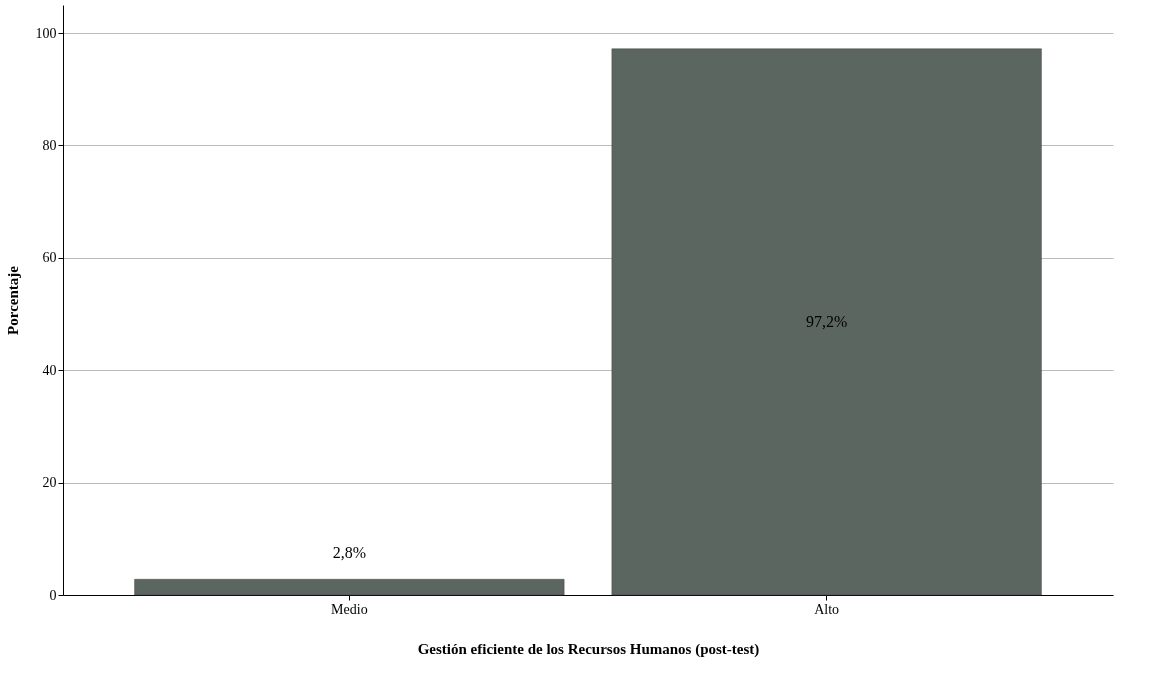 This screenshot has height=700, width=1159. I want to click on x-tick-label: Alto, so click(827, 609).